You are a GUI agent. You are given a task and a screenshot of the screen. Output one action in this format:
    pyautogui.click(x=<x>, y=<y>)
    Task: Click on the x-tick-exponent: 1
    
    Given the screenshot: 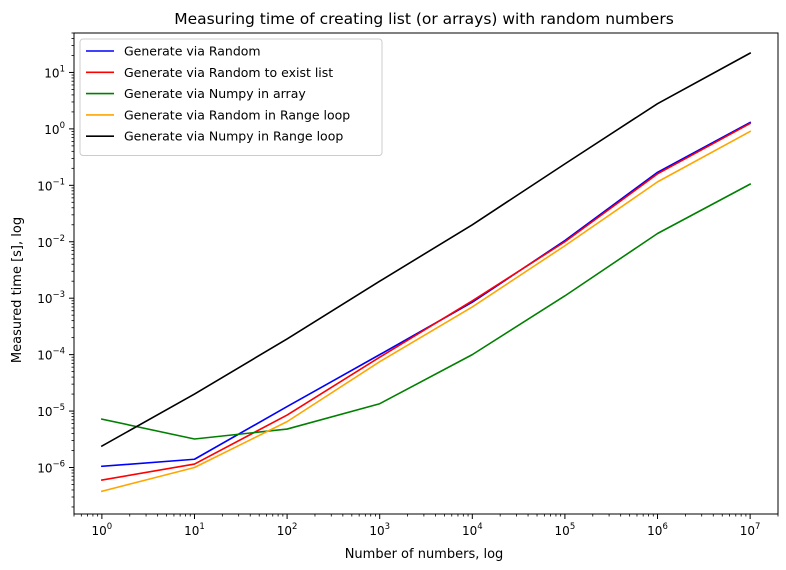 What is the action you would take?
    pyautogui.click(x=201, y=527)
    